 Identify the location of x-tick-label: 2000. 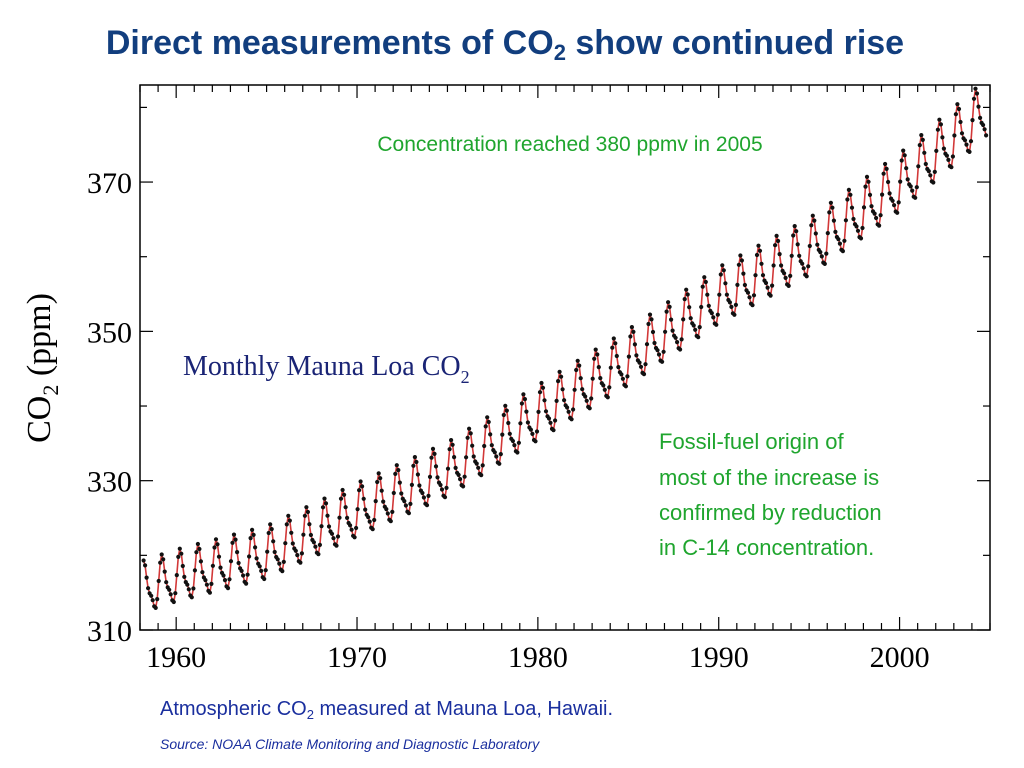
(900, 657).